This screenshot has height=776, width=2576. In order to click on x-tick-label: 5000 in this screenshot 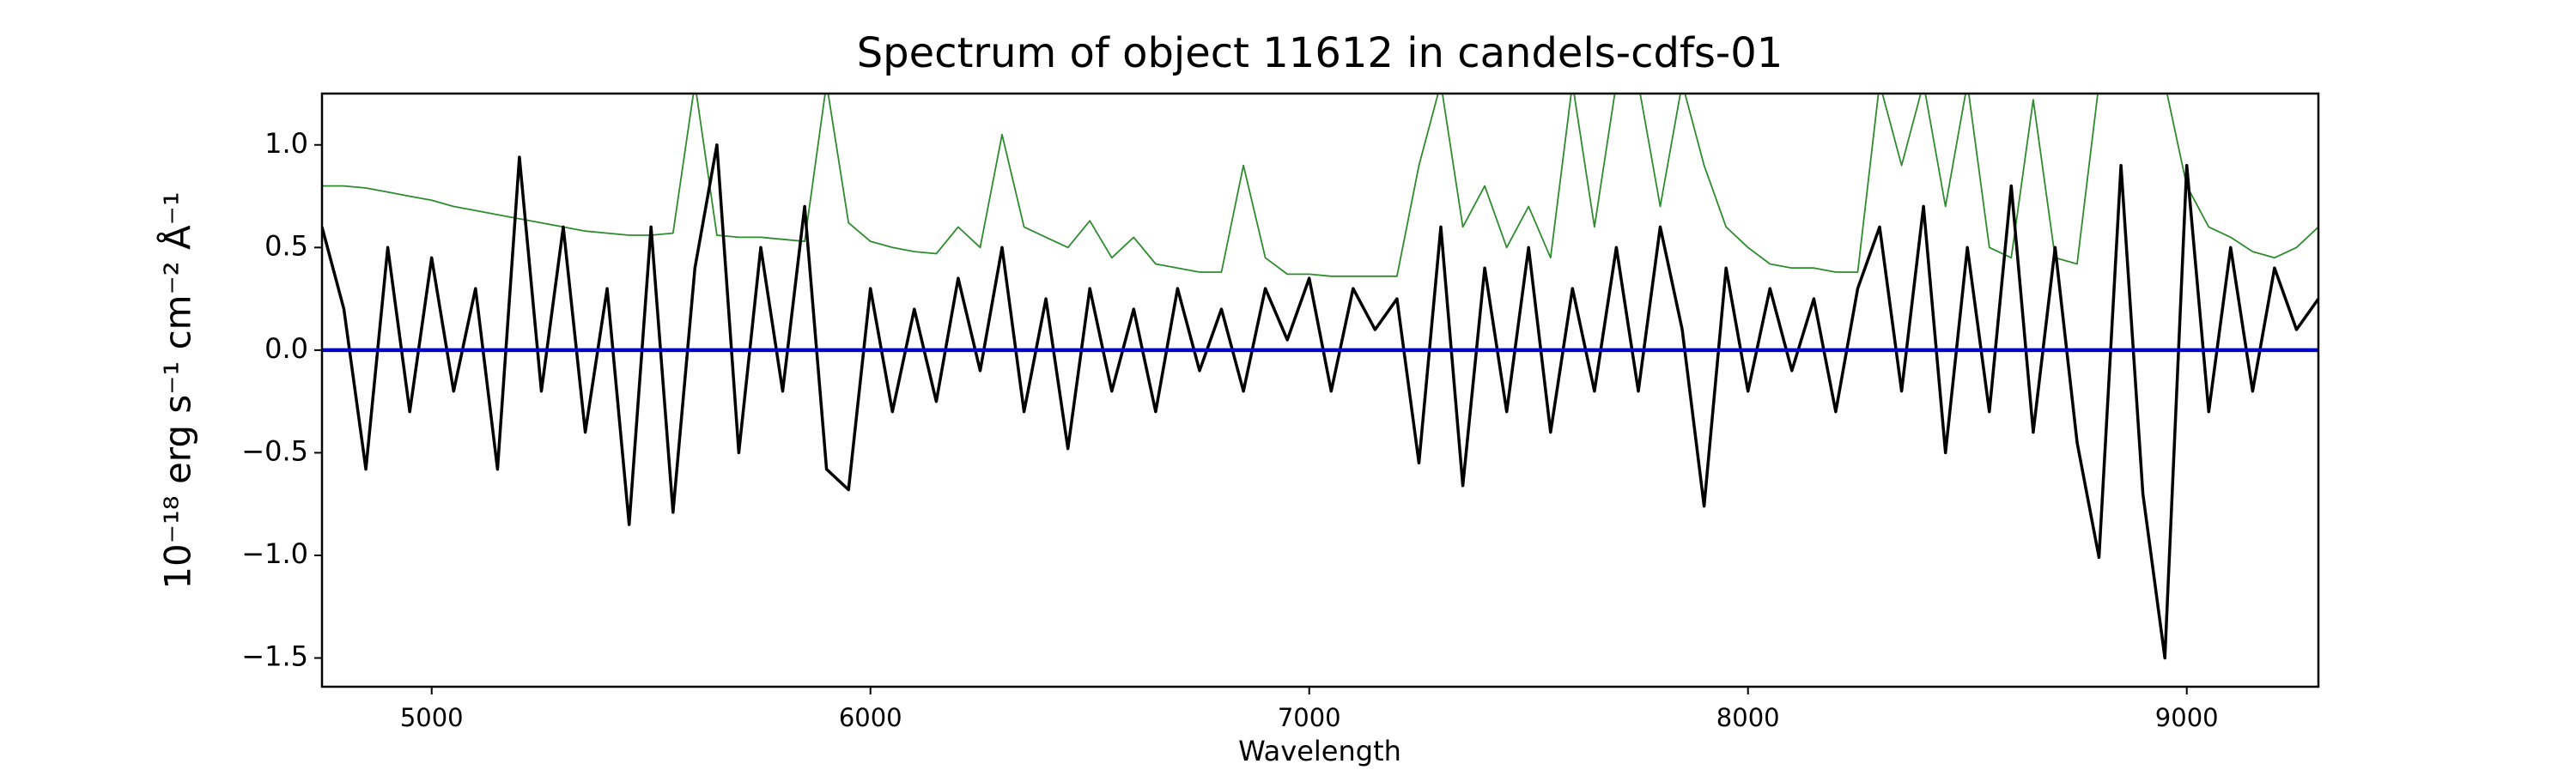, I will do `click(432, 717)`.